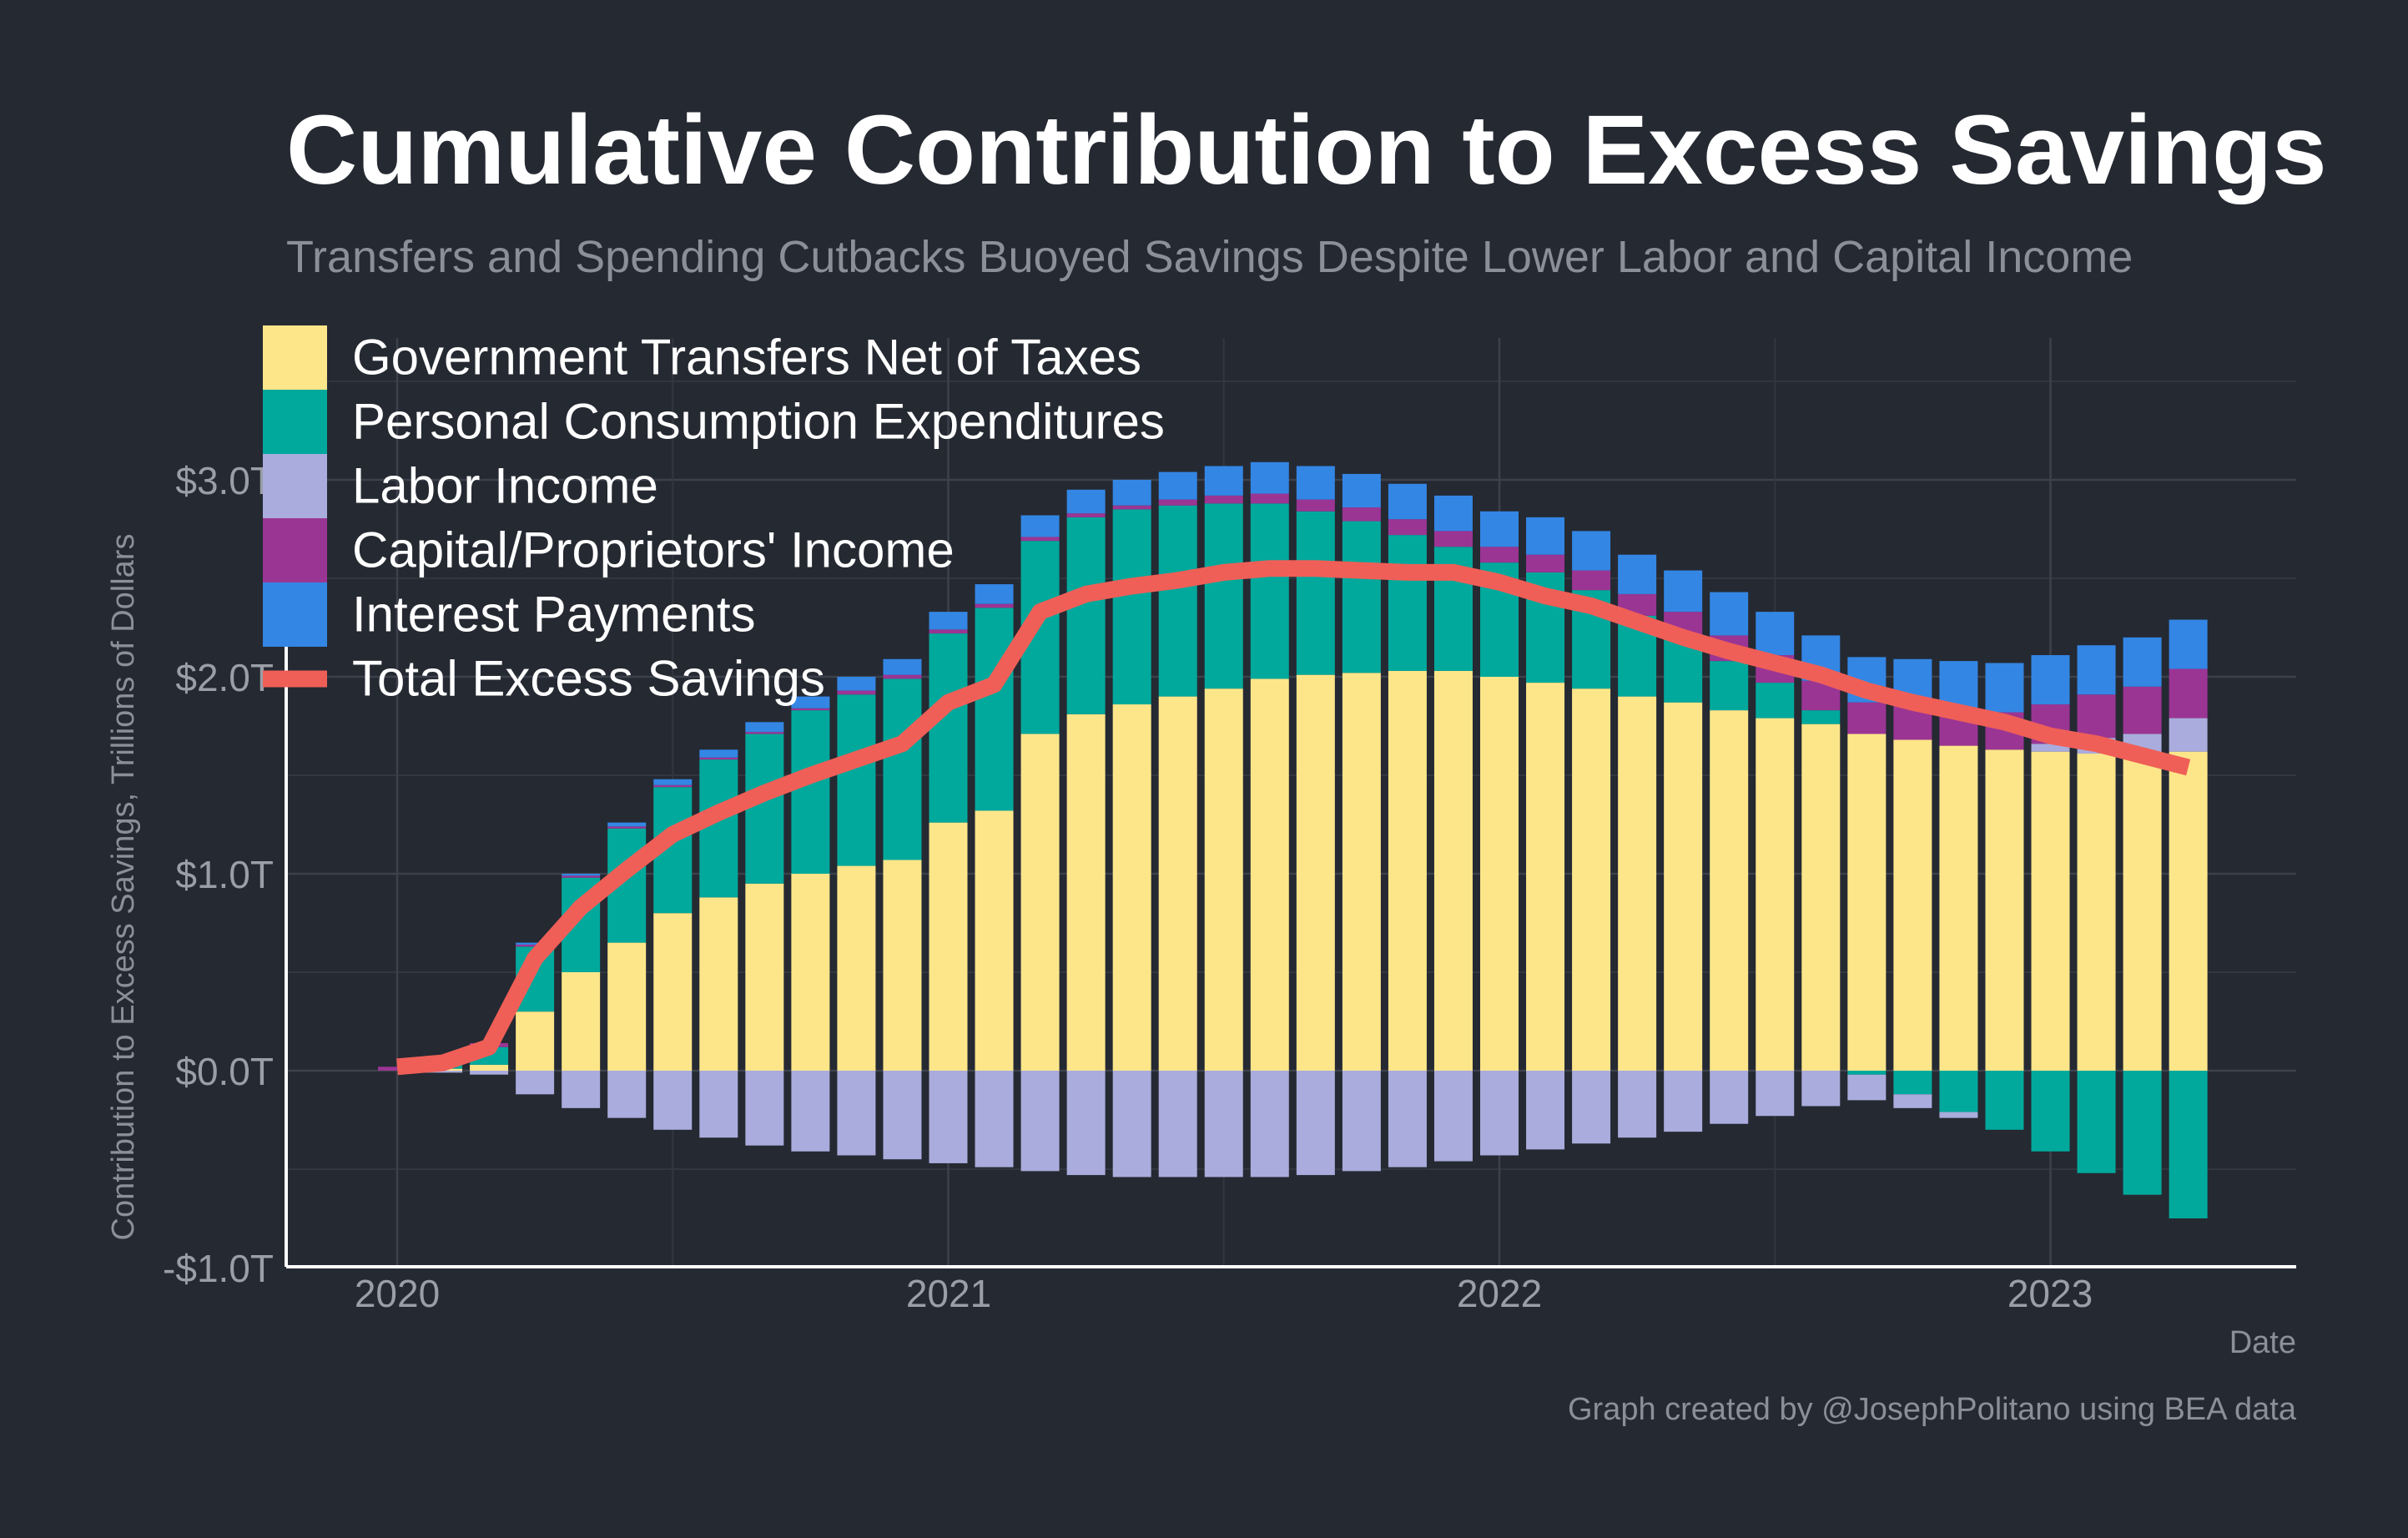  I want to click on y-tick-label: $0.0T, so click(224, 1071).